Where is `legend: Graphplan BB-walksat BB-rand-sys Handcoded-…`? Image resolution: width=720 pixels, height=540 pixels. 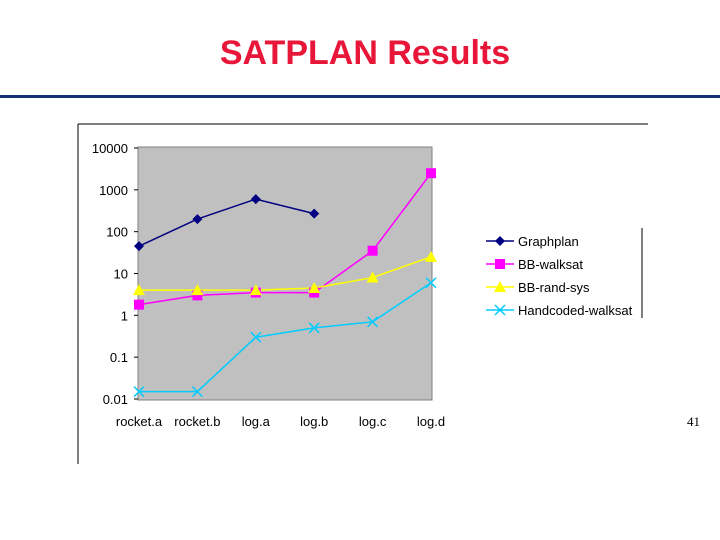
legend: Graphplan BB-walksat BB-rand-sys Handcoded-… is located at coordinates (559, 276).